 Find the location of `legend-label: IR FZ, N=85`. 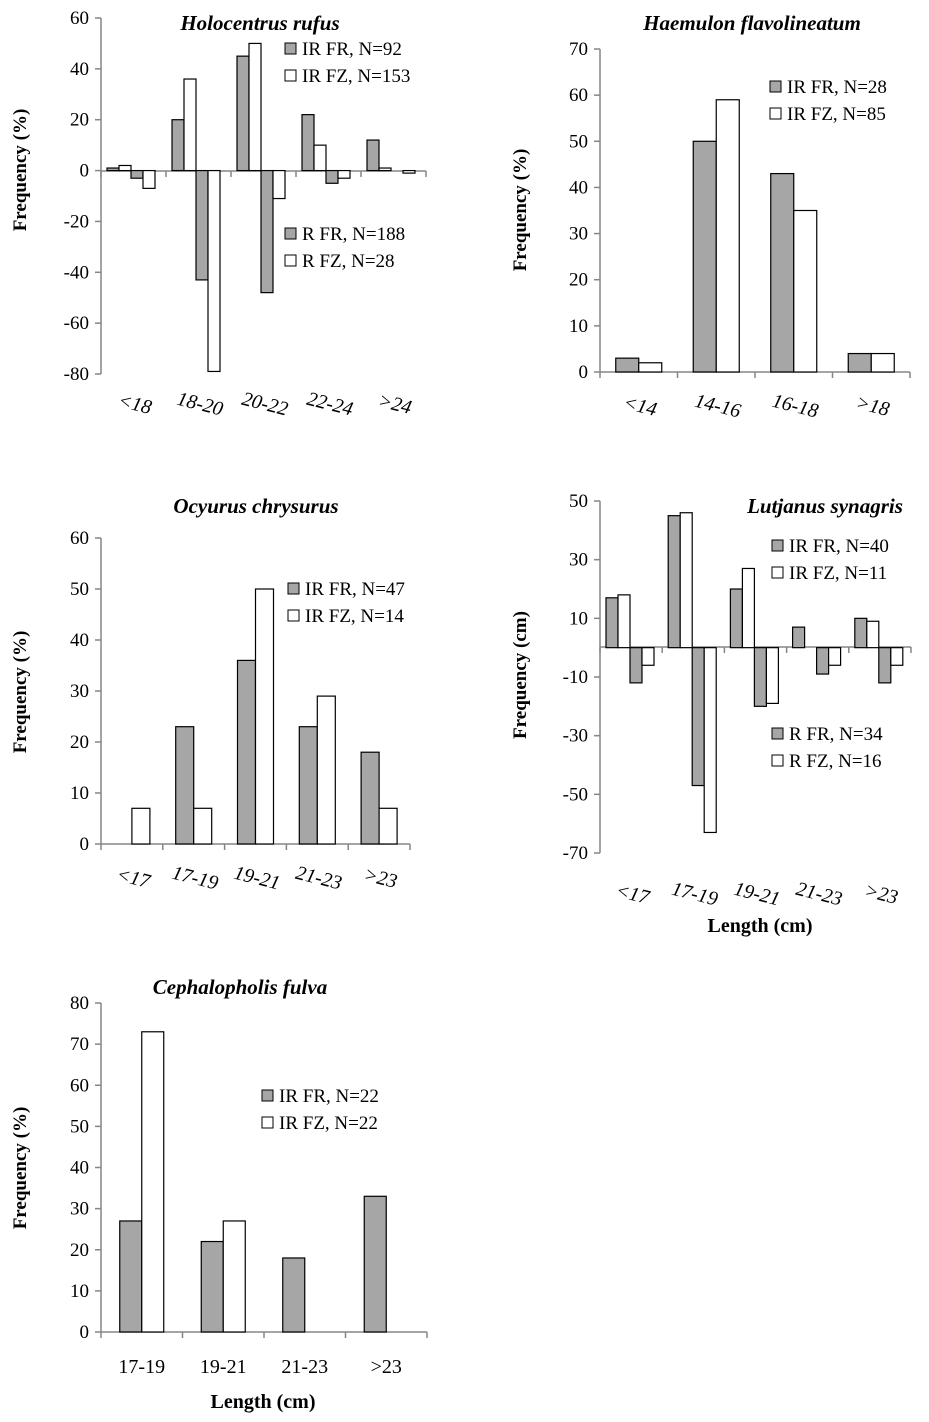

legend-label: IR FZ, N=85 is located at coordinates (836, 114).